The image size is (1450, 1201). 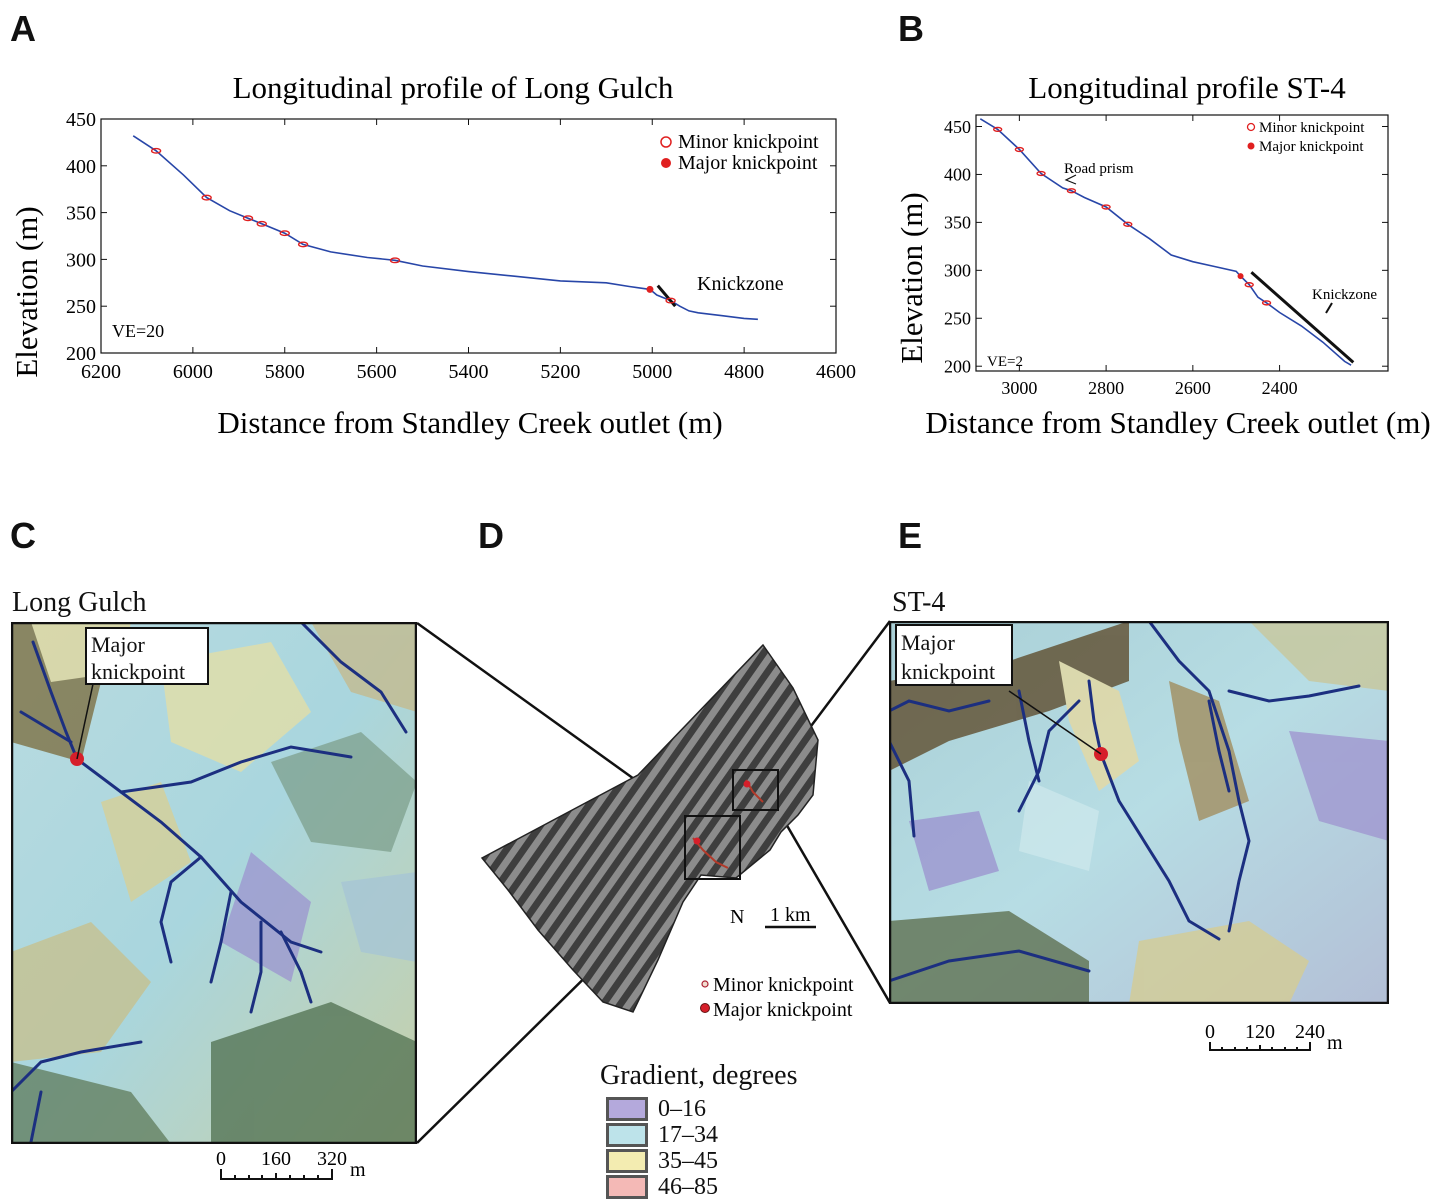 I want to click on gradient-class-row: 17–34, so click(x=701, y=1135).